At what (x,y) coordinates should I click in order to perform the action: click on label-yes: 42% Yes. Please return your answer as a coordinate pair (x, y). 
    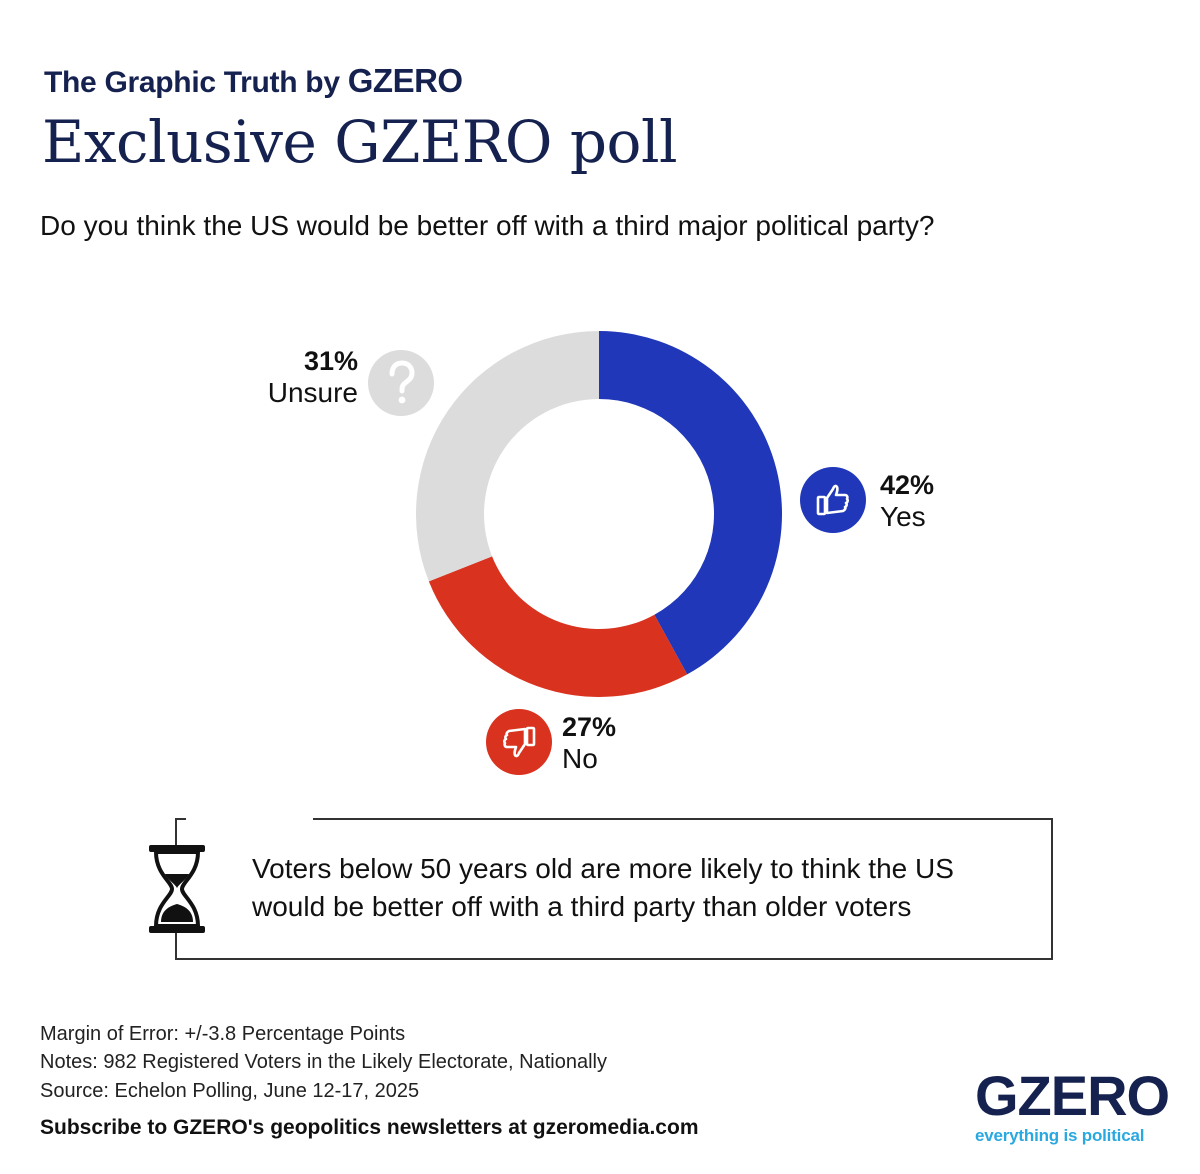
    Looking at the image, I should click on (907, 501).